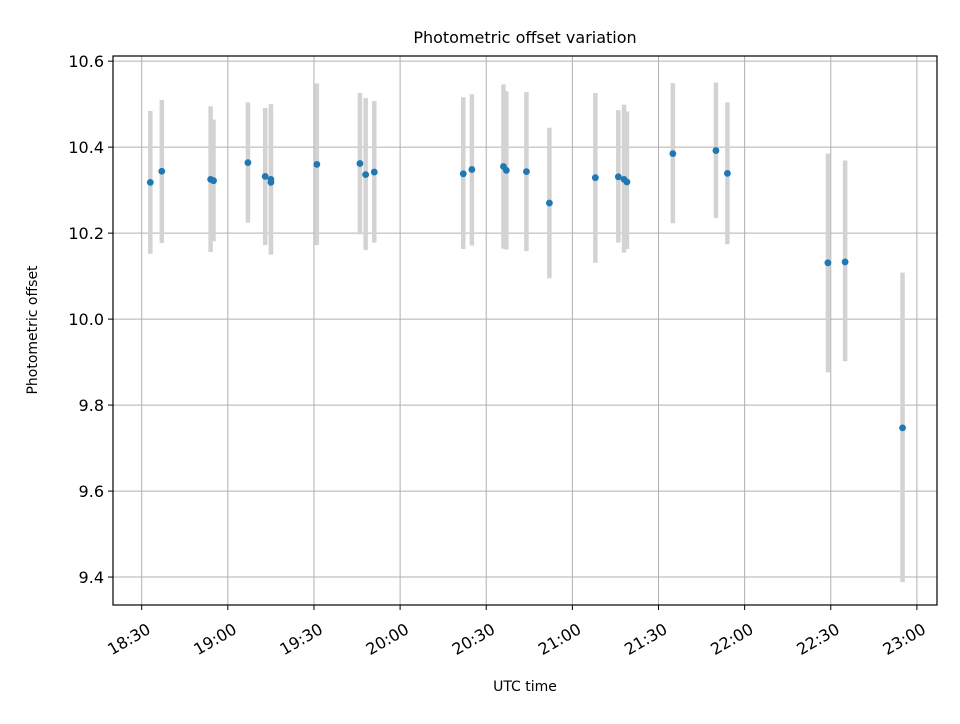 This screenshot has width=960, height=724. I want to click on y-tick-label: 9.6, so click(91, 491).